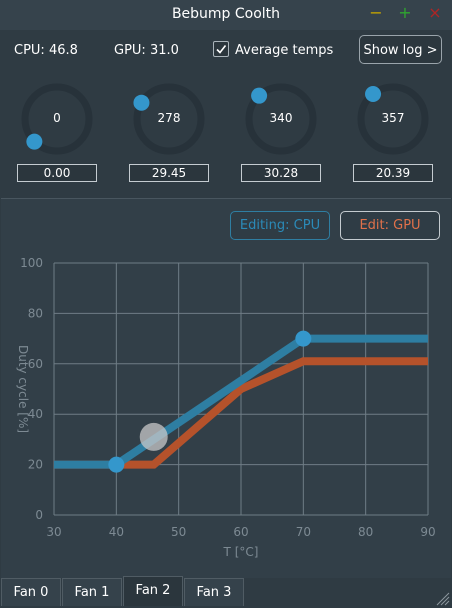  I want to click on title-bar: Bebump Coolth − + ×, so click(226, 15).